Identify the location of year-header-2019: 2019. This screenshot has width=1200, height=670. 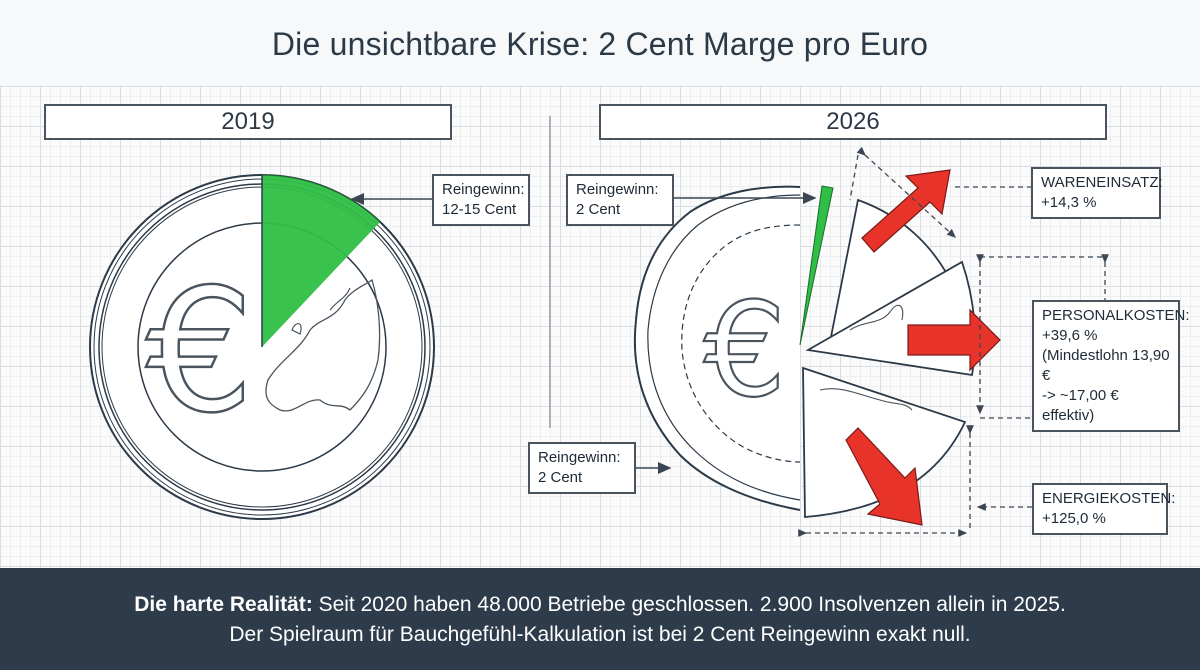
(248, 122).